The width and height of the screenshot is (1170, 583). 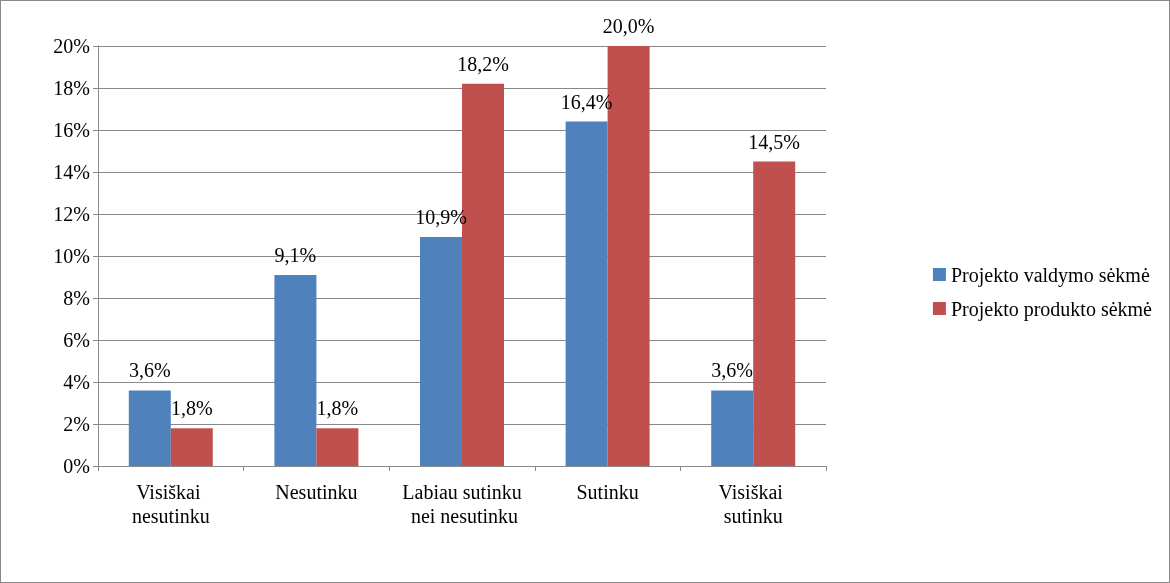 I want to click on y-tick-label: 12%, so click(x=71, y=214).